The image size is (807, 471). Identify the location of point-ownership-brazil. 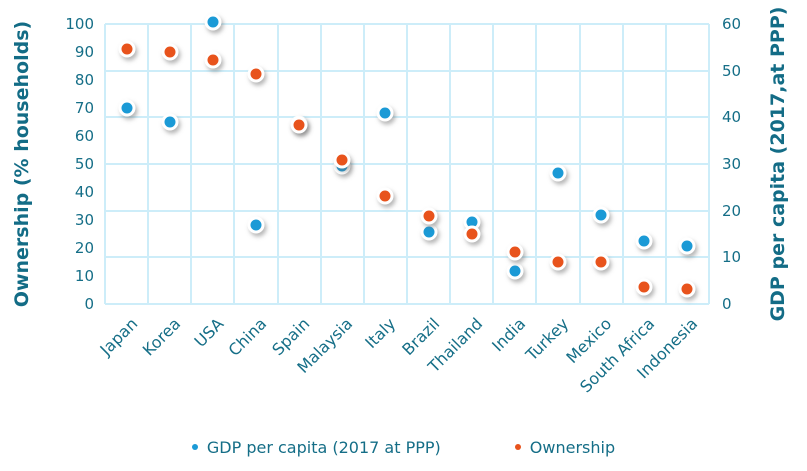
(429, 216).